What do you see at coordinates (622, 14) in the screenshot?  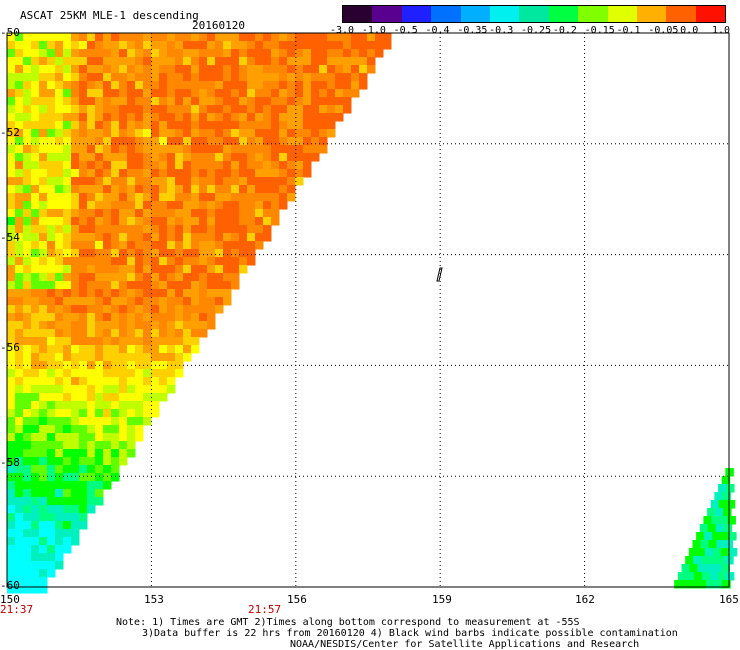 I see `colorbar-segment` at bounding box center [622, 14].